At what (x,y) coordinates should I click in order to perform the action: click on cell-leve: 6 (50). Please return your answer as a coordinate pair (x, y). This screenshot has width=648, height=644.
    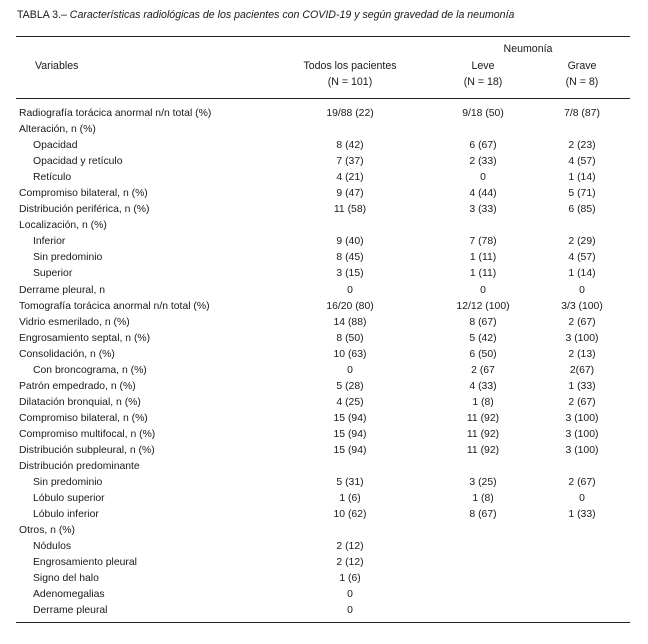
    Looking at the image, I should click on (483, 354).